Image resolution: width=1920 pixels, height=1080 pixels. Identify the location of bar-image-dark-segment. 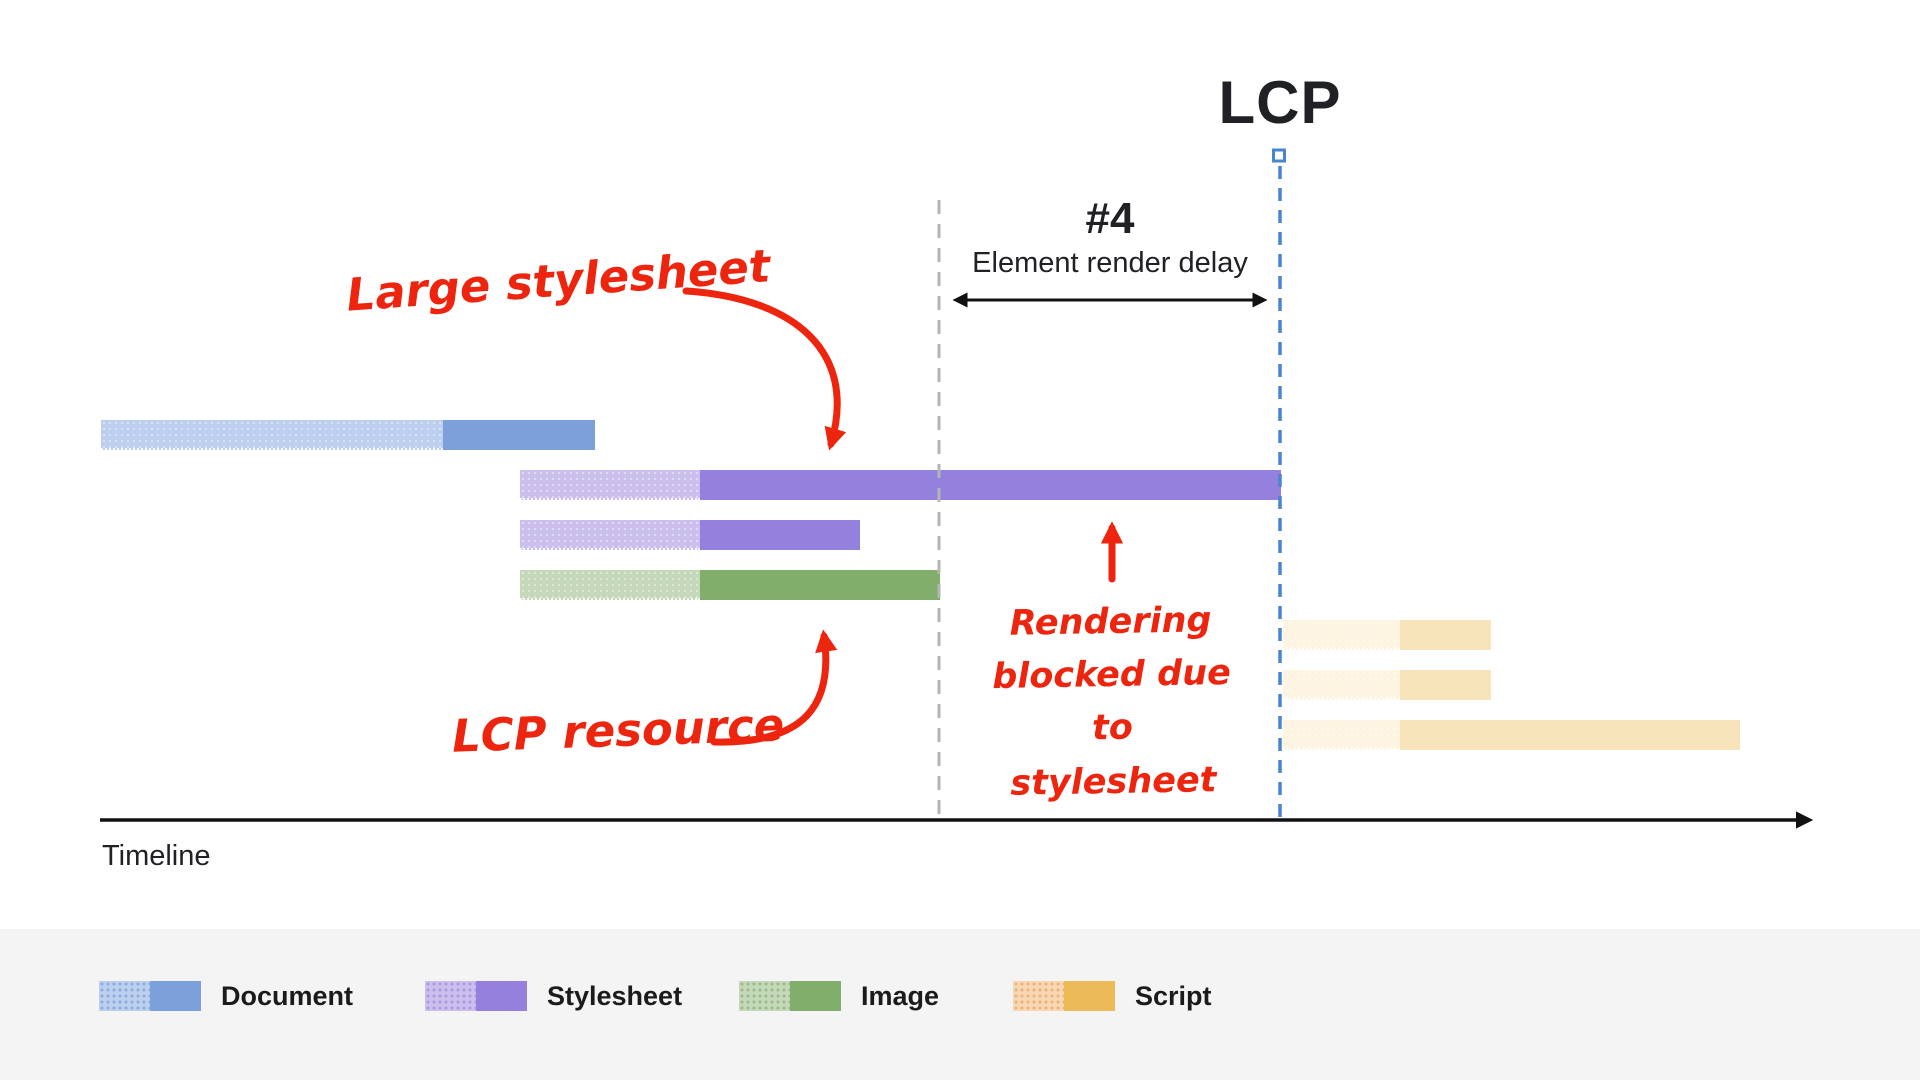
(820, 585).